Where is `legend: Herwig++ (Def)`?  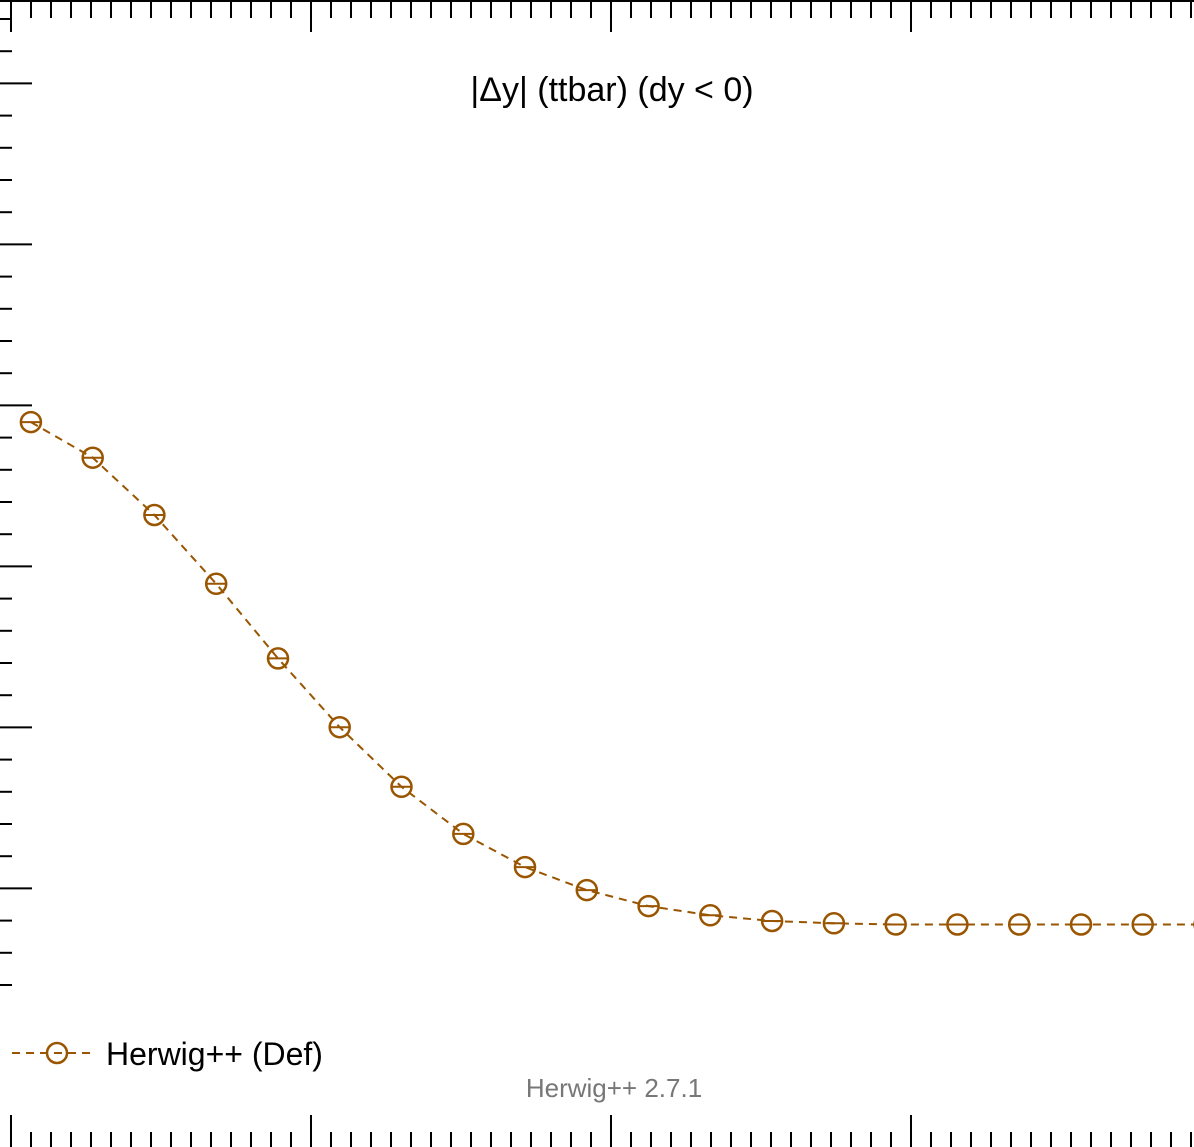 legend: Herwig++ (Def) is located at coordinates (167, 1054).